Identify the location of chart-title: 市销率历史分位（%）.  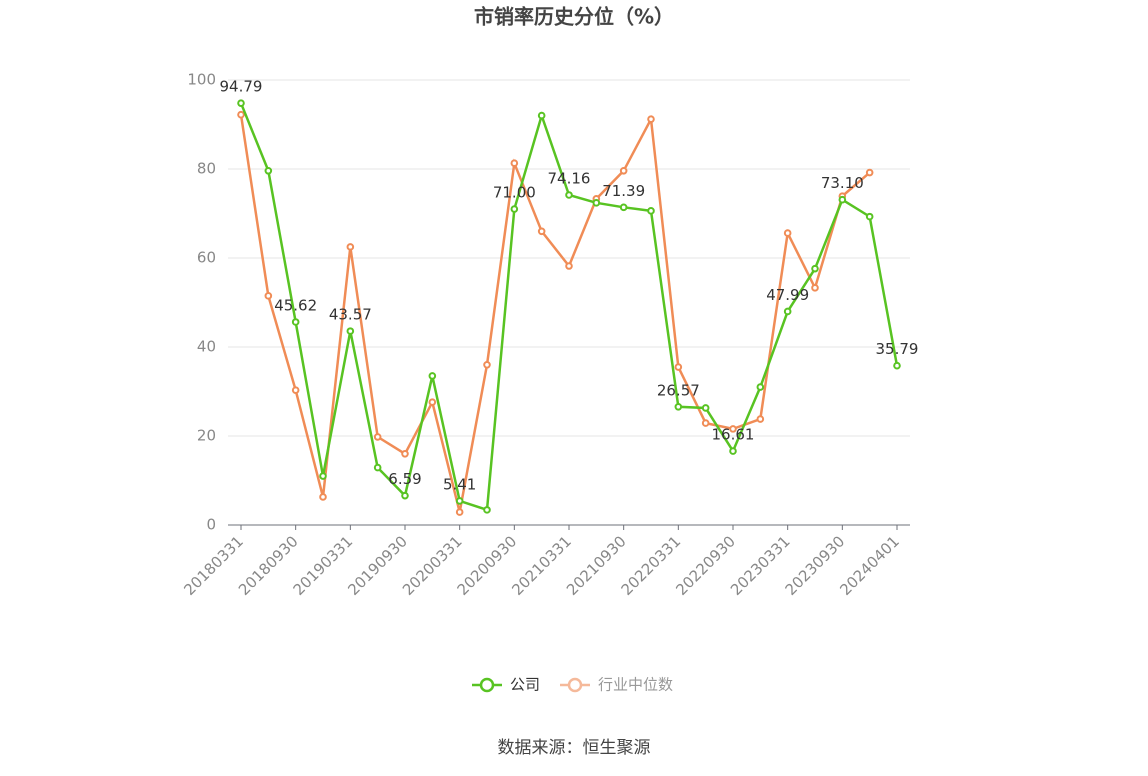
(574, 17).